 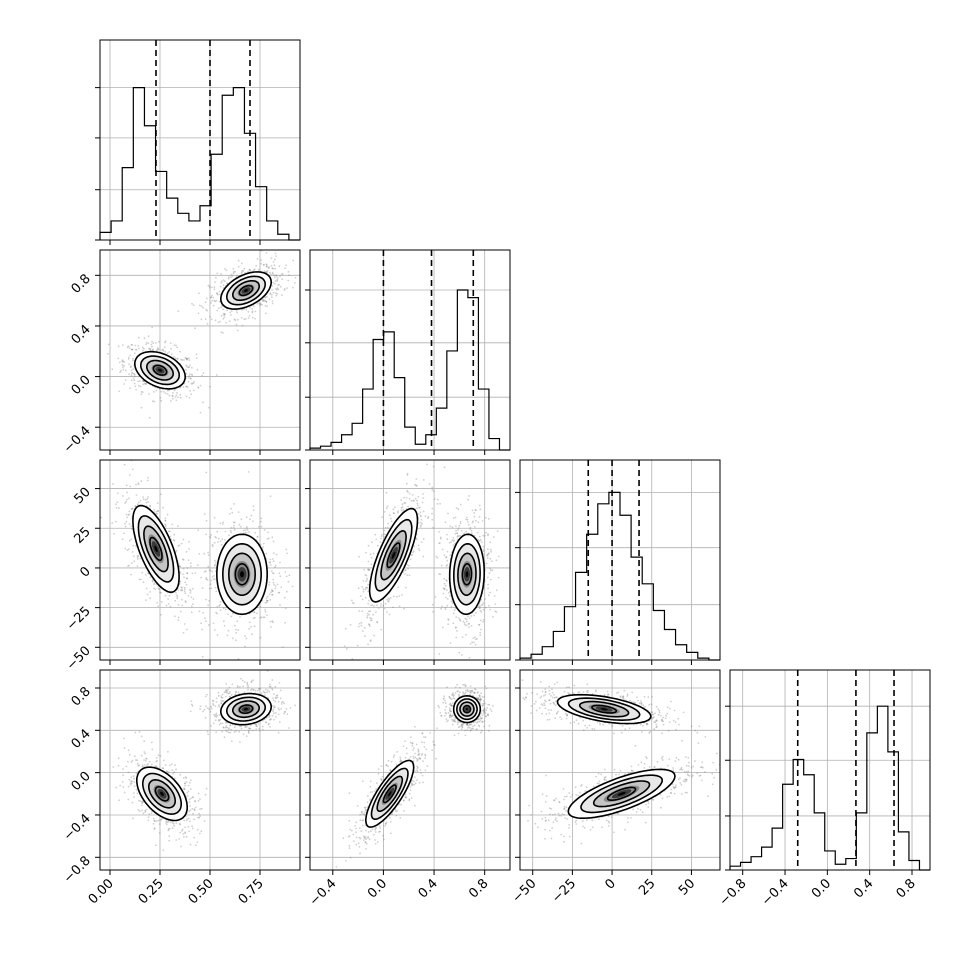 What do you see at coordinates (204, 761) in the screenshot?
I see `panel-content` at bounding box center [204, 761].